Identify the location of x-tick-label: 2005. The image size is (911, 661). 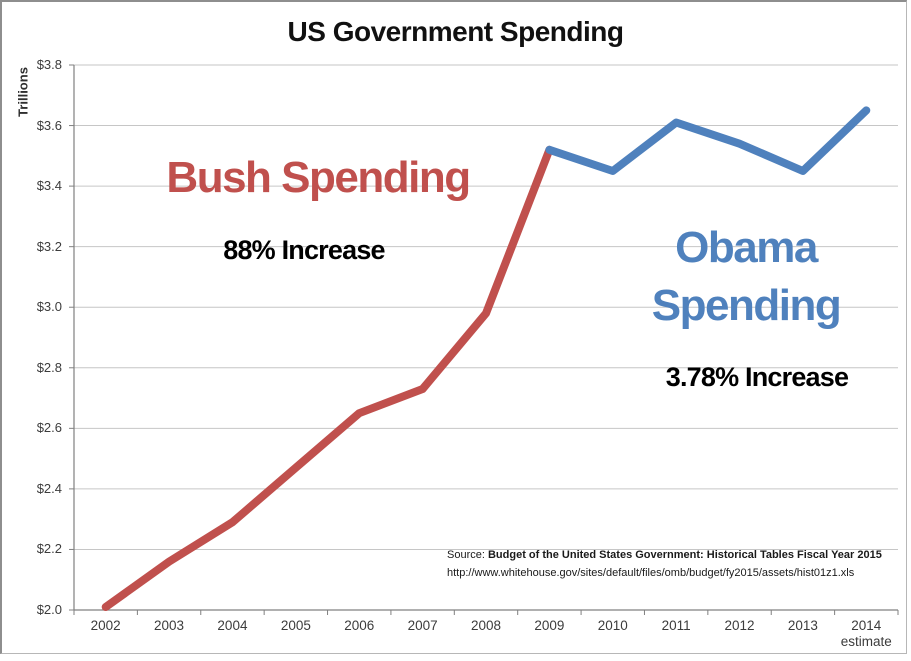
(295, 625).